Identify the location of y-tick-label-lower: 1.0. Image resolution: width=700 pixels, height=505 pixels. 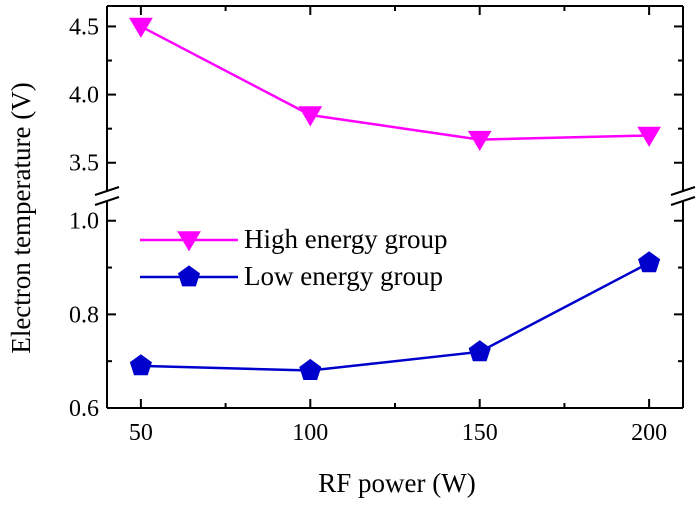
(84, 222).